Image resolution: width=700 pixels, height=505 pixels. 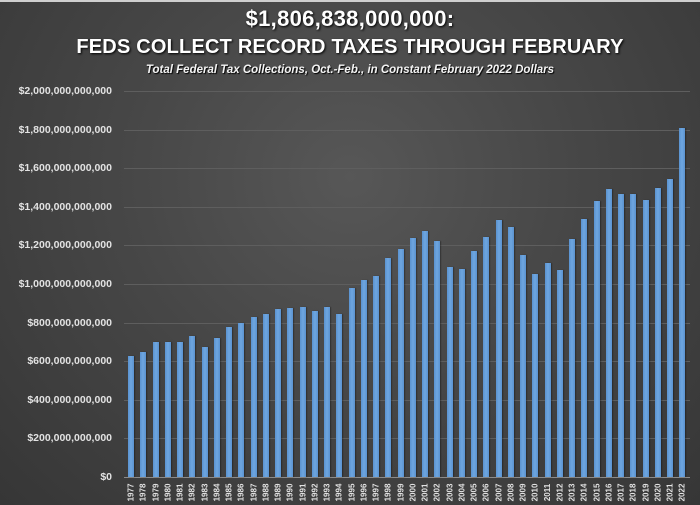 I want to click on bar-2018, so click(x=633, y=335).